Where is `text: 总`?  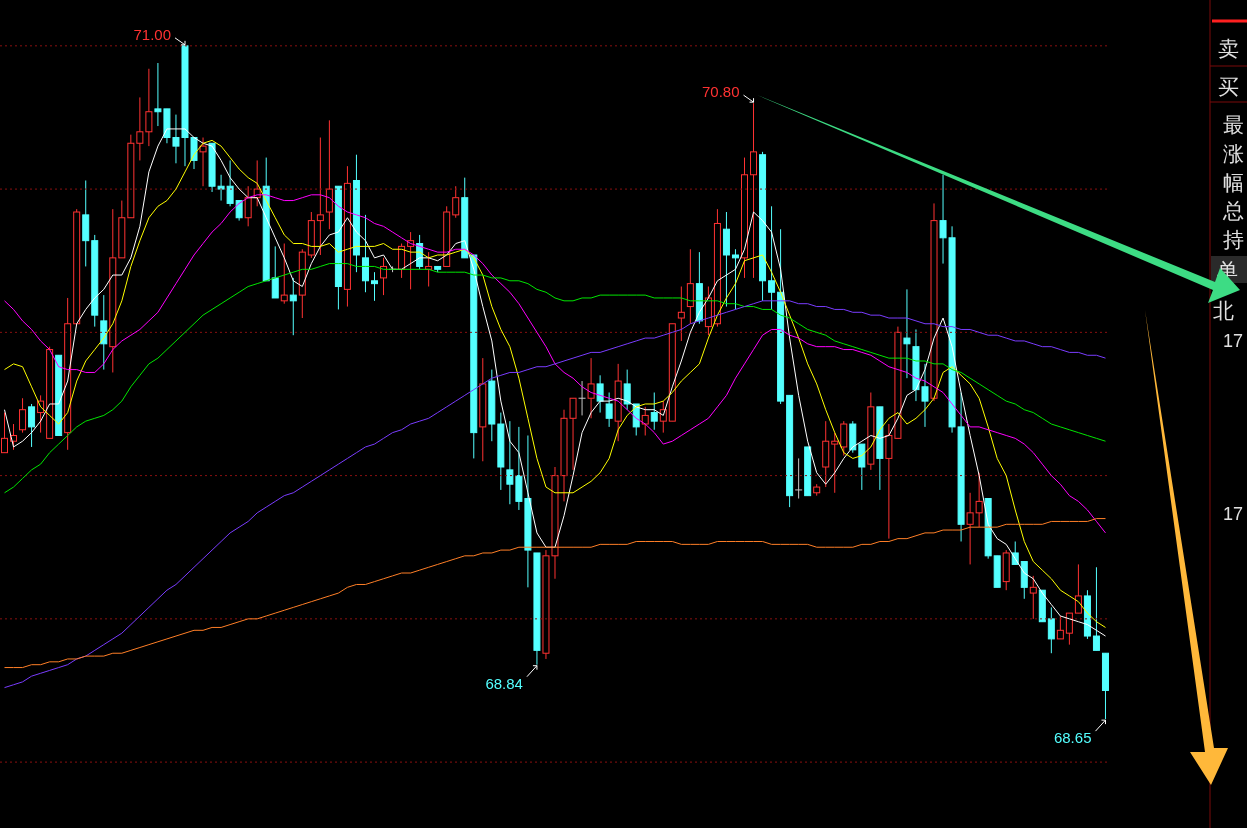 text: 总 is located at coordinates (1233, 210).